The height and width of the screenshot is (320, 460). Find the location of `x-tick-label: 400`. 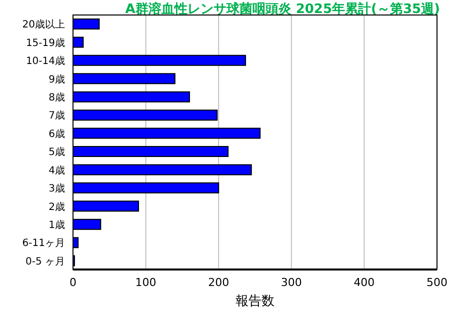

x-tick-label: 400 is located at coordinates (364, 282).